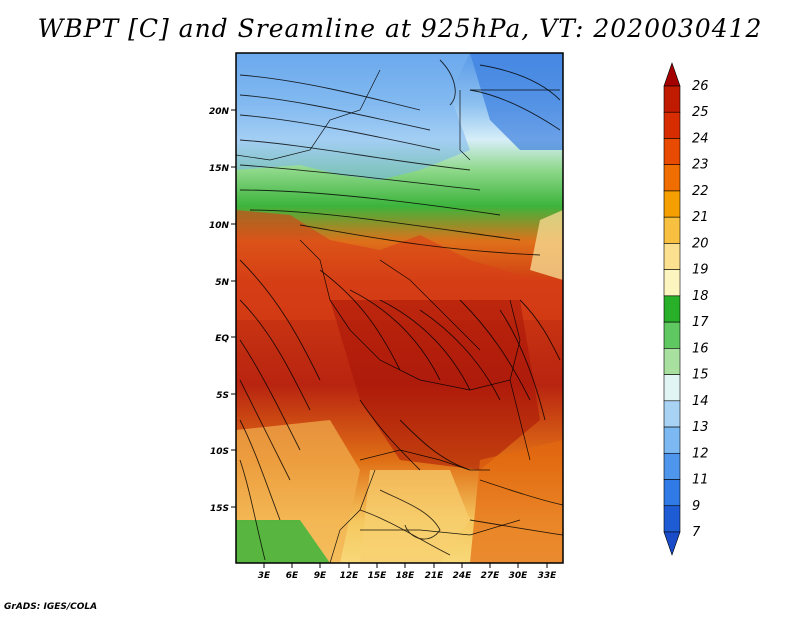  What do you see at coordinates (672, 543) in the screenshot?
I see `colorbar-bottom-triangle` at bounding box center [672, 543].